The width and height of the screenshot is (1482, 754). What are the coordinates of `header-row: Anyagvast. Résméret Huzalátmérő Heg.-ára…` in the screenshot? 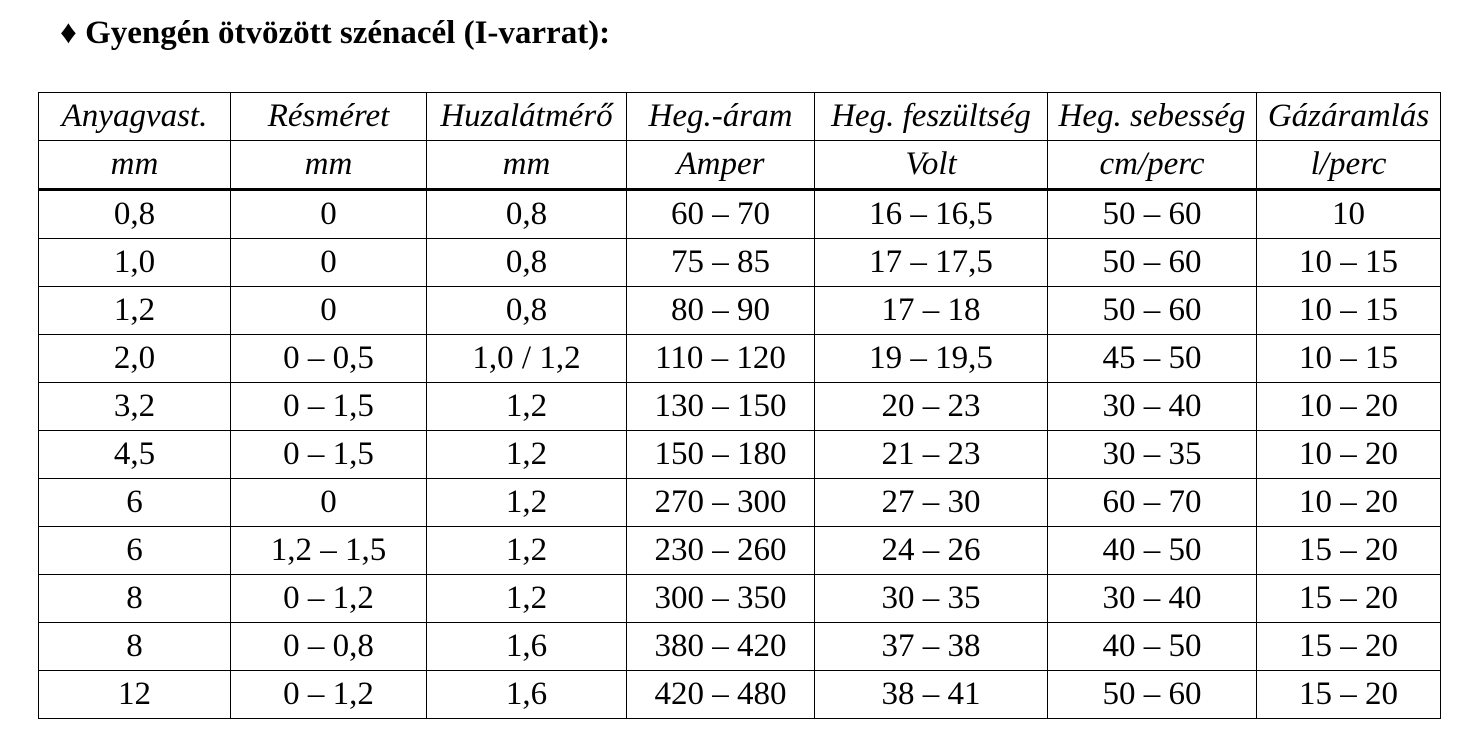 It's located at (739, 116).